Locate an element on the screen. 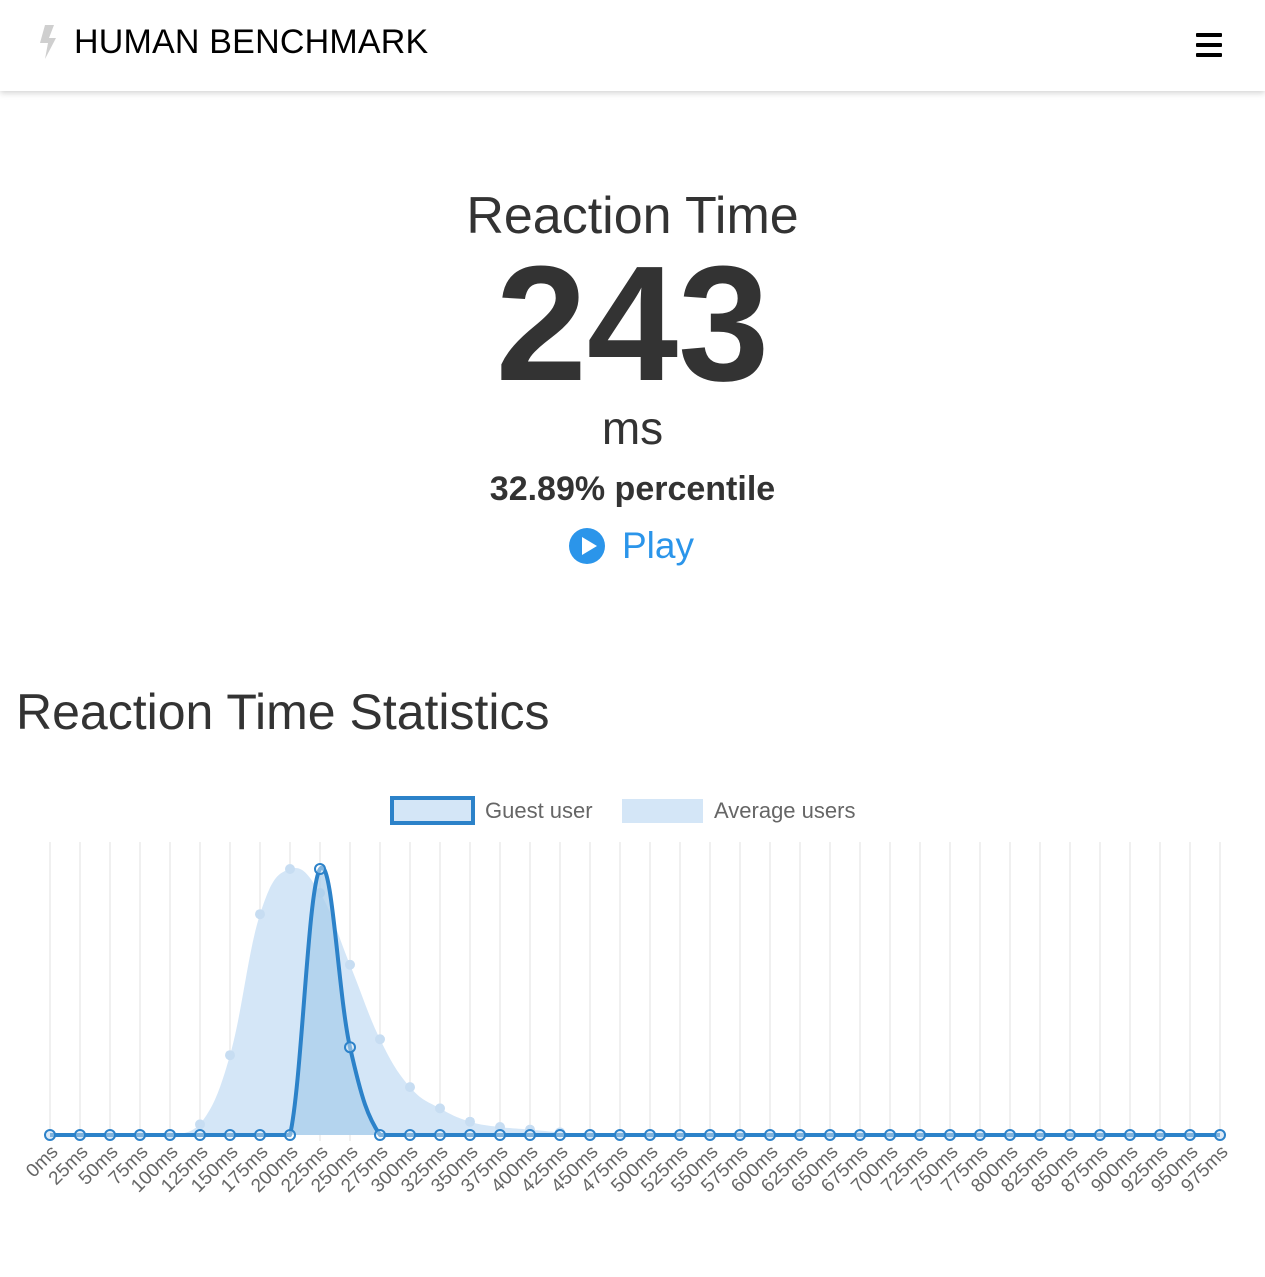  brand-name: HUMAN BENCHMARK is located at coordinates (251, 42).